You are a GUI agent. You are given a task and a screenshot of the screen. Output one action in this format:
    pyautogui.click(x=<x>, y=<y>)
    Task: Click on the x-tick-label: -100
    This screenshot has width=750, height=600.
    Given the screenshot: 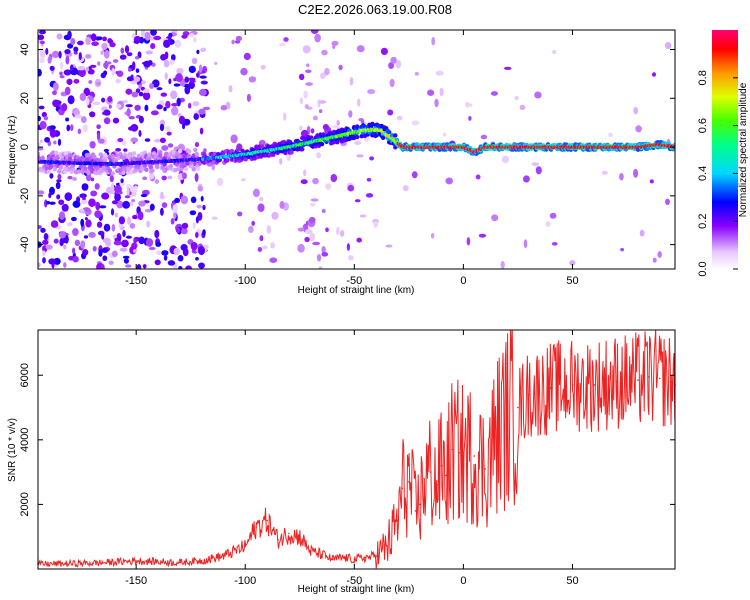 What is the action you would take?
    pyautogui.click(x=245, y=281)
    